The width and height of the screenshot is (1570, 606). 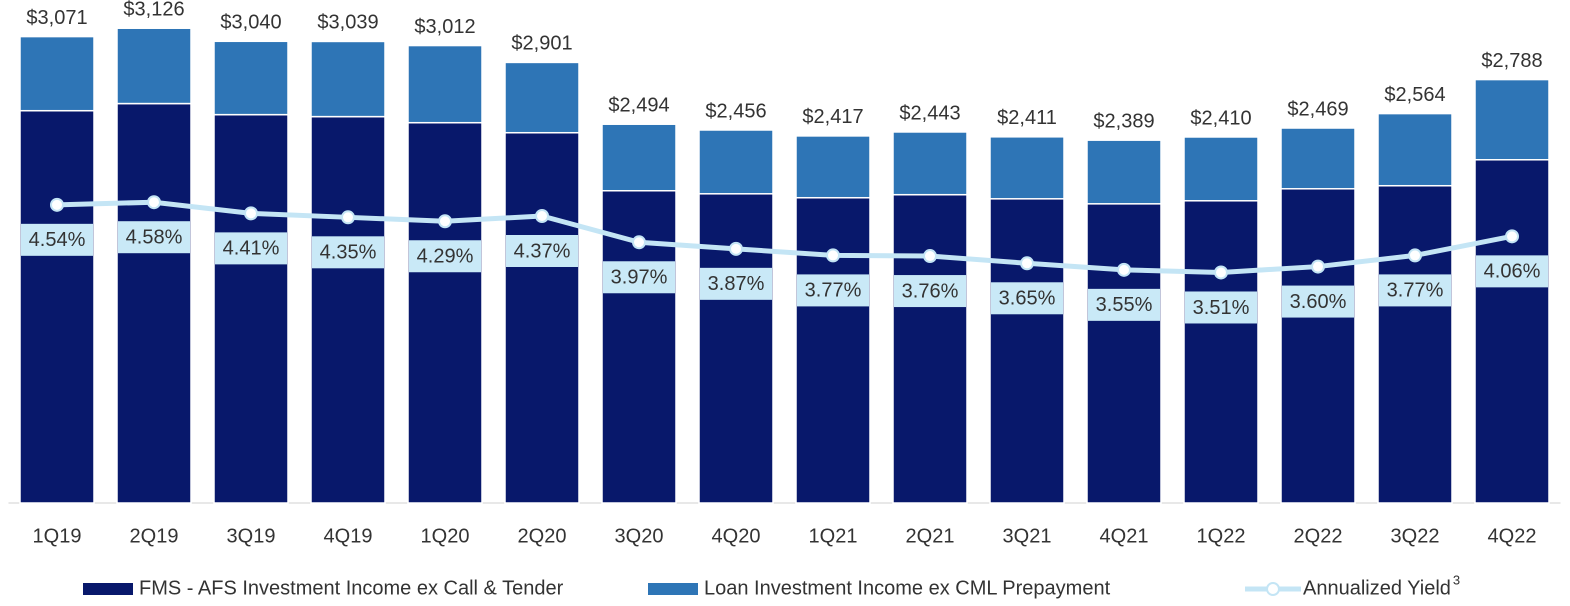 I want to click on x-tick-label: 3Q21, so click(x=1027, y=536).